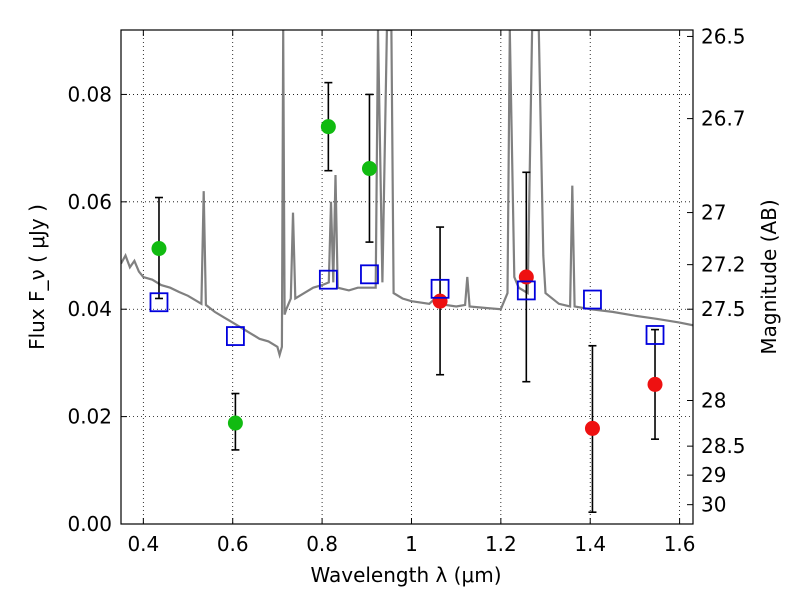 The width and height of the screenshot is (800, 600). Describe the element at coordinates (89, 94) in the screenshot. I see `y-tick-label: 0.08` at that location.